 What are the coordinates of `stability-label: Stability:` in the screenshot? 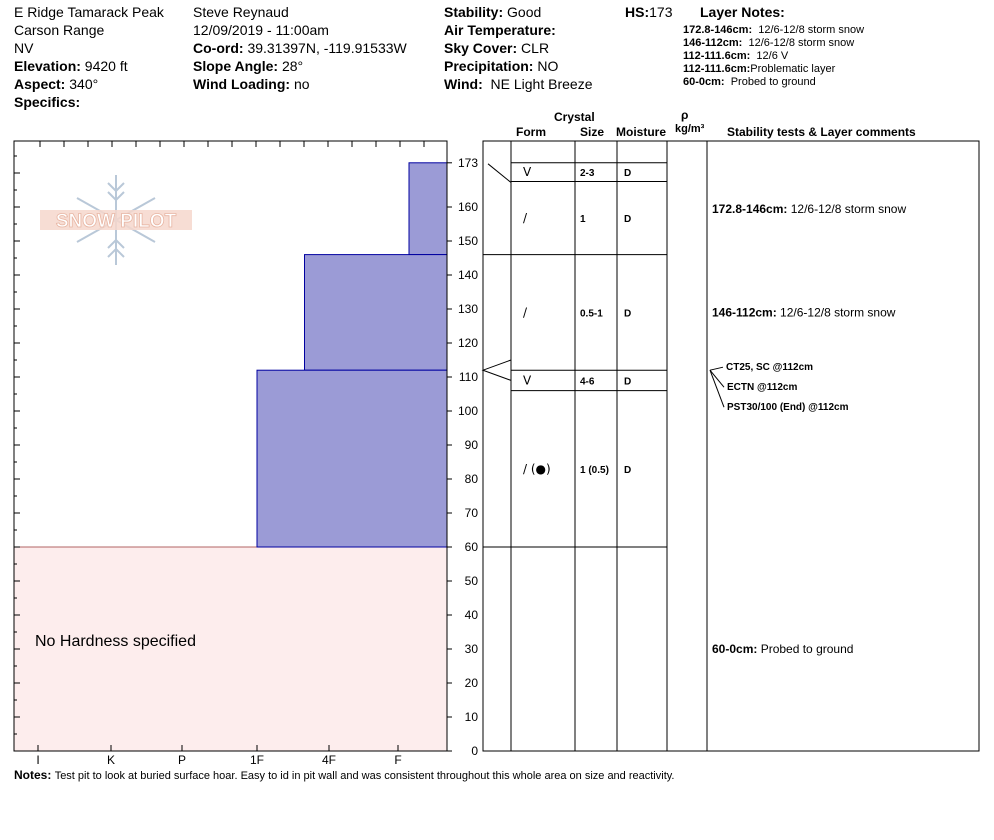 It's located at (474, 12).